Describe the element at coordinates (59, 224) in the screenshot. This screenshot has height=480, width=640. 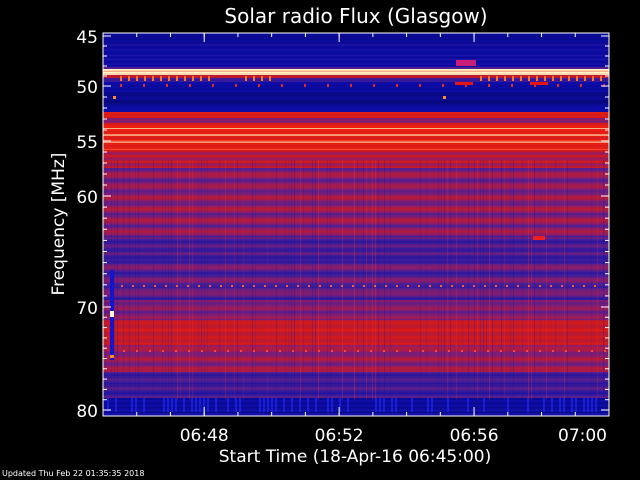
I see `y-axis-label: Frequency [MHz]` at that location.